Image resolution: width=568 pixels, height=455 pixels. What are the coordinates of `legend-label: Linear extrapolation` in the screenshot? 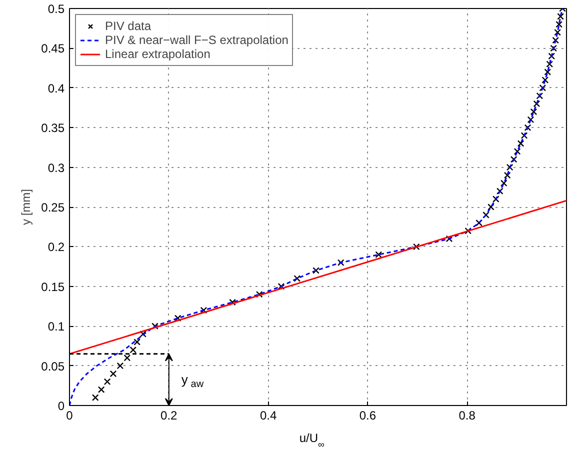 It's located at (157, 54).